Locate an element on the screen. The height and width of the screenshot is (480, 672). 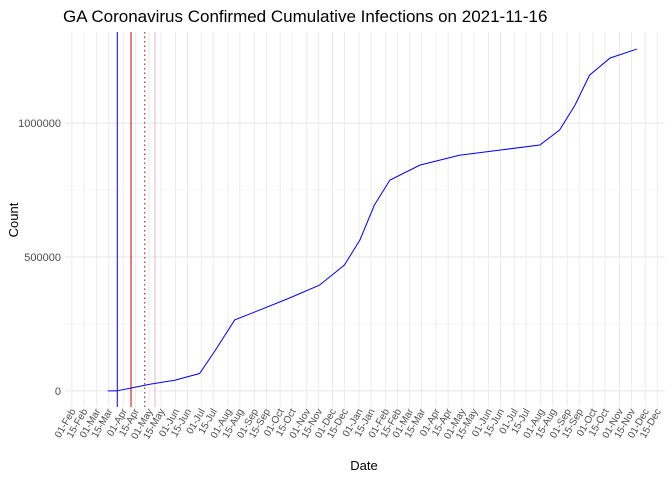
y-tick-label: 1000000 is located at coordinates (39, 124).